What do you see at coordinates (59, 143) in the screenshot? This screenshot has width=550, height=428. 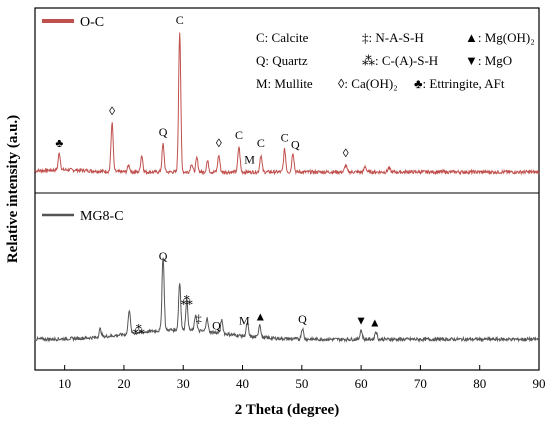 I see `peak-annotation: ♣` at bounding box center [59, 143].